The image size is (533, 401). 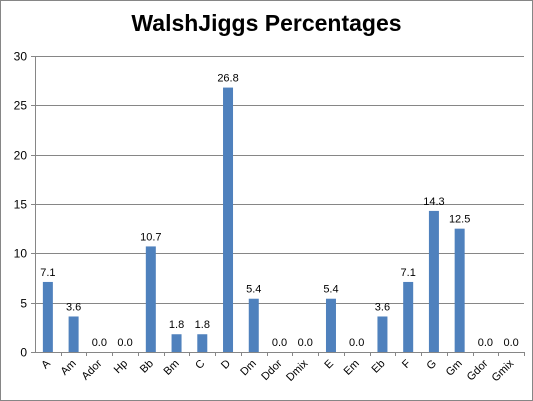 I want to click on y-tick-label: 10, so click(x=21, y=254).